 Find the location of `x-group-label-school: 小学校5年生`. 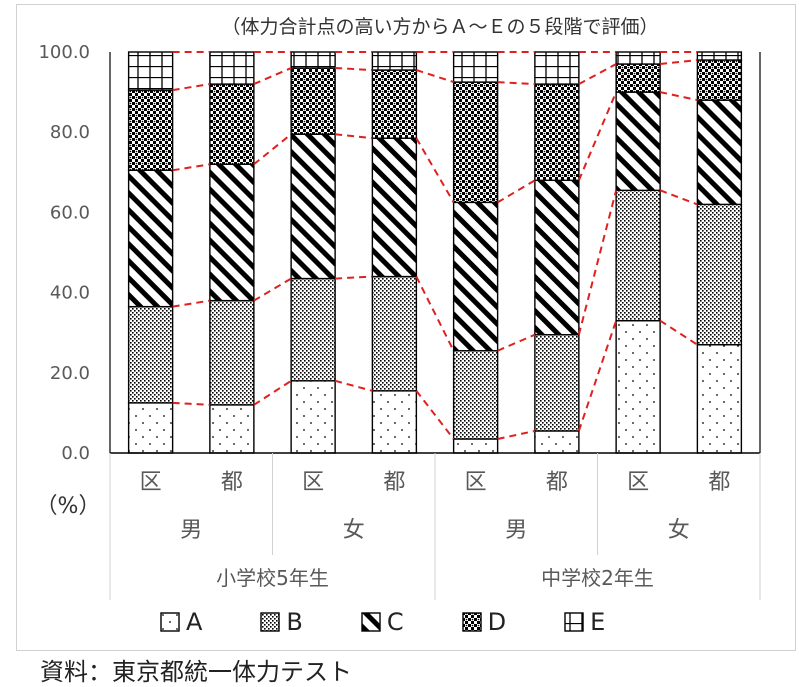

x-group-label-school: 小学校5年生 is located at coordinates (272, 578).